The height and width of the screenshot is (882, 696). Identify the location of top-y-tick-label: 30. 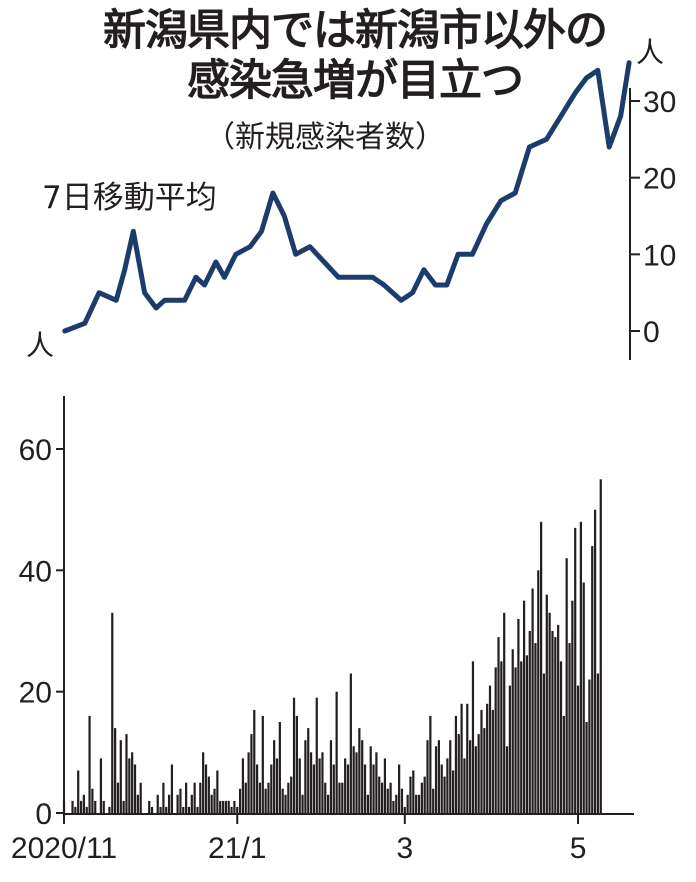
(659, 102).